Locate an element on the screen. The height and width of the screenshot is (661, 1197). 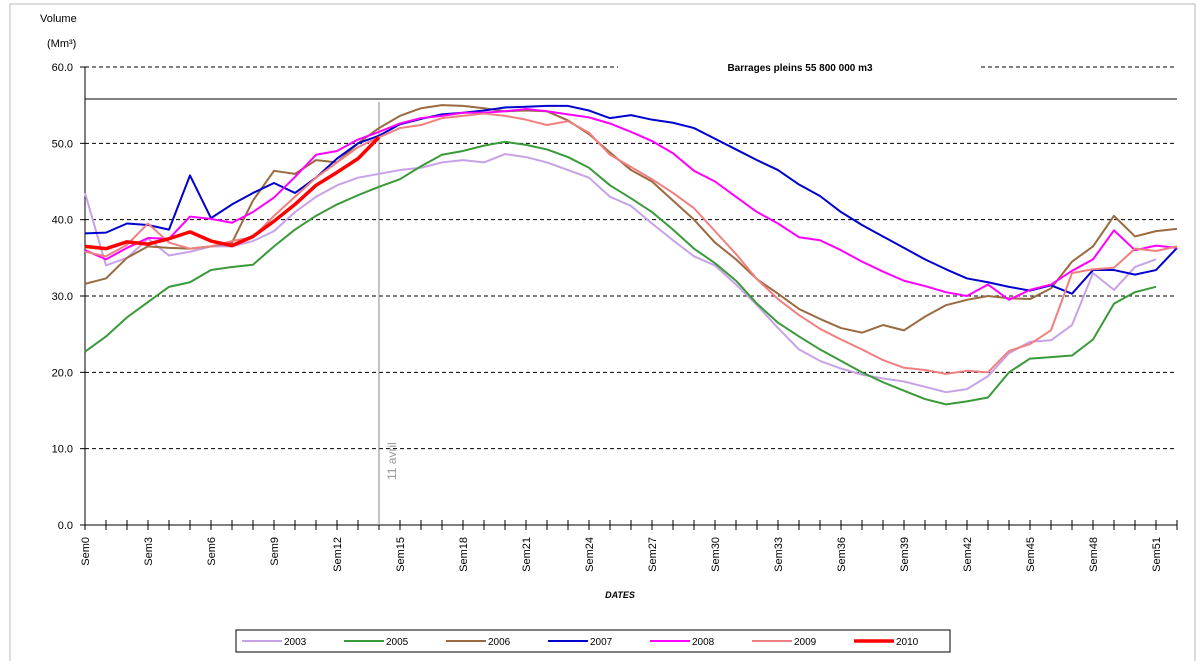
x-tick-label: Sem33 is located at coordinates (779, 554).